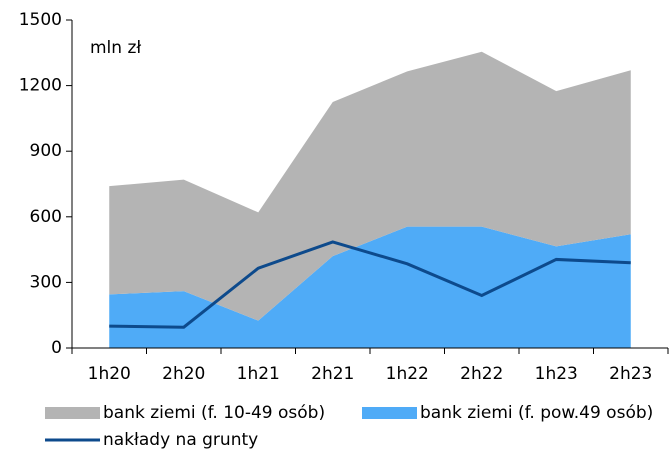 The height and width of the screenshot is (458, 670). I want to click on legend-label: bank ziemi (f. 10-49 osób), so click(214, 413).